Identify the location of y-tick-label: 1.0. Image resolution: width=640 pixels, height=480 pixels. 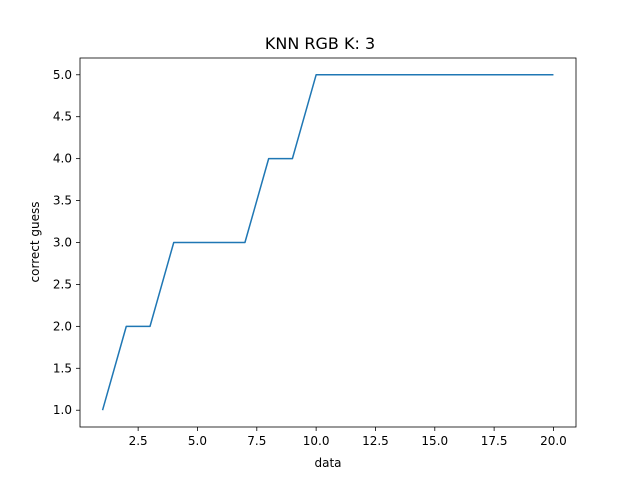
(62, 410).